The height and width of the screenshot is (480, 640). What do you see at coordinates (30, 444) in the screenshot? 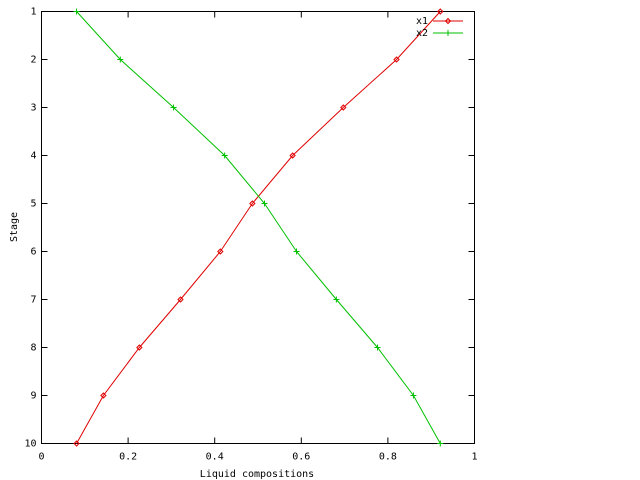
I see `y-tick-label: 10` at bounding box center [30, 444].